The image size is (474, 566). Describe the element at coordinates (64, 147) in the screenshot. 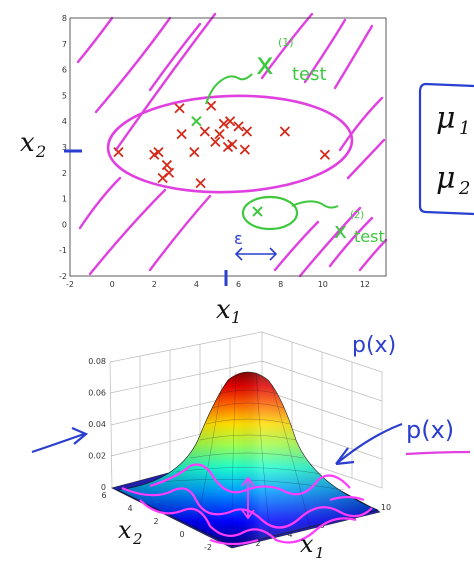

I see `scatter-y-tick-label: 3` at that location.